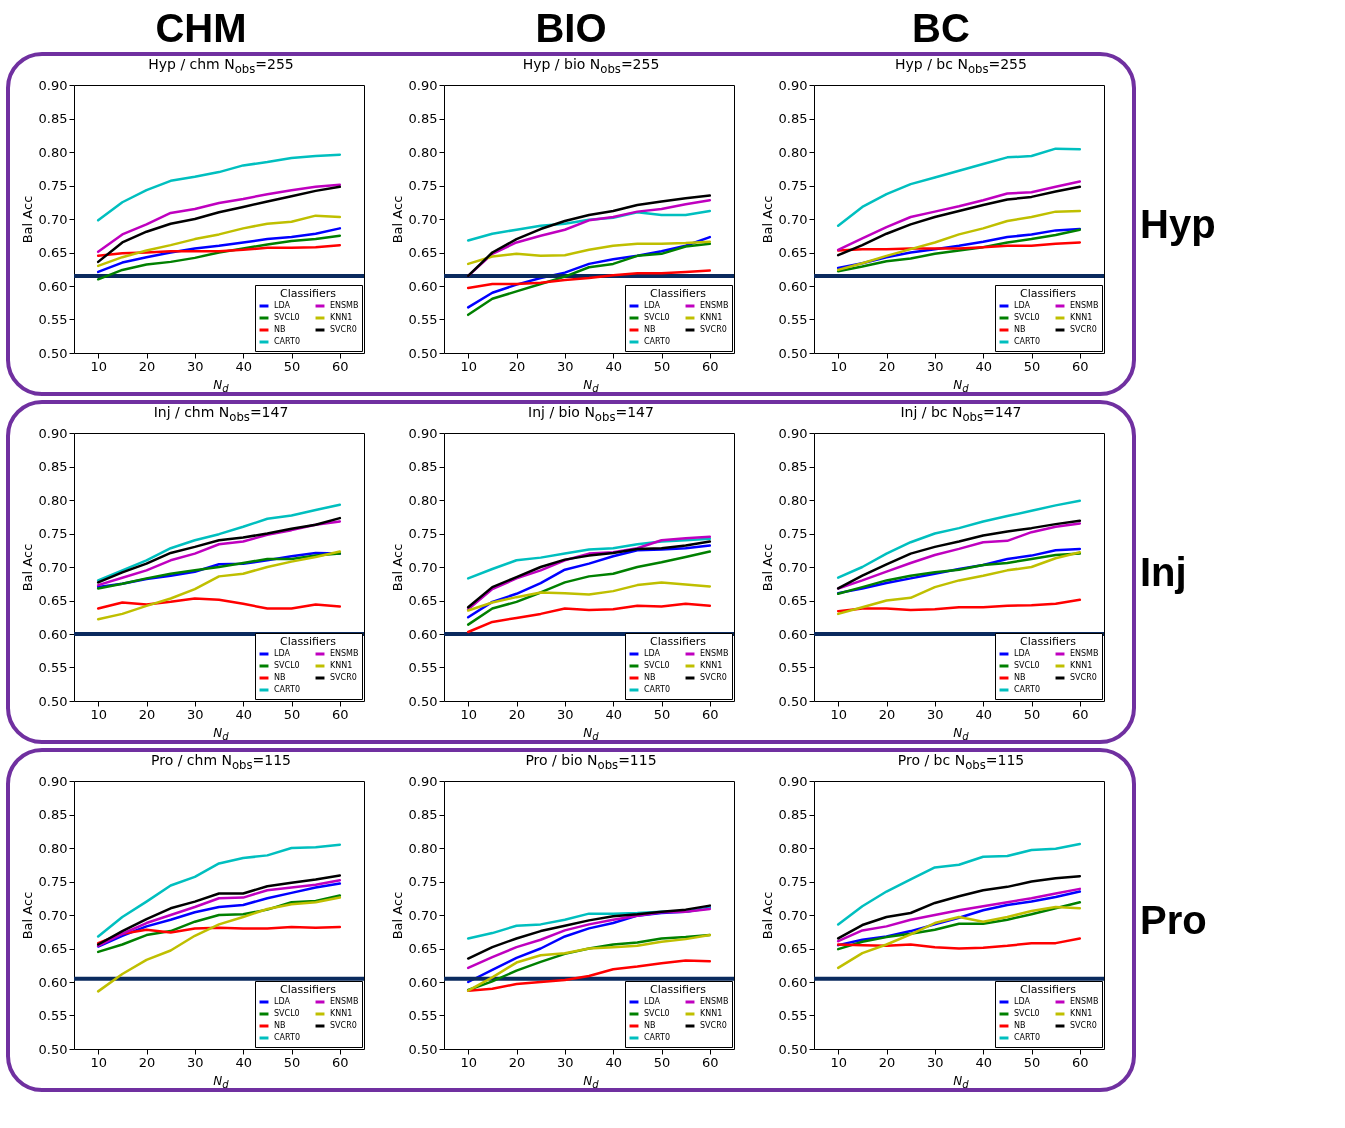 The image size is (1345, 1128). What do you see at coordinates (941, 29) in the screenshot?
I see `text: BC` at bounding box center [941, 29].